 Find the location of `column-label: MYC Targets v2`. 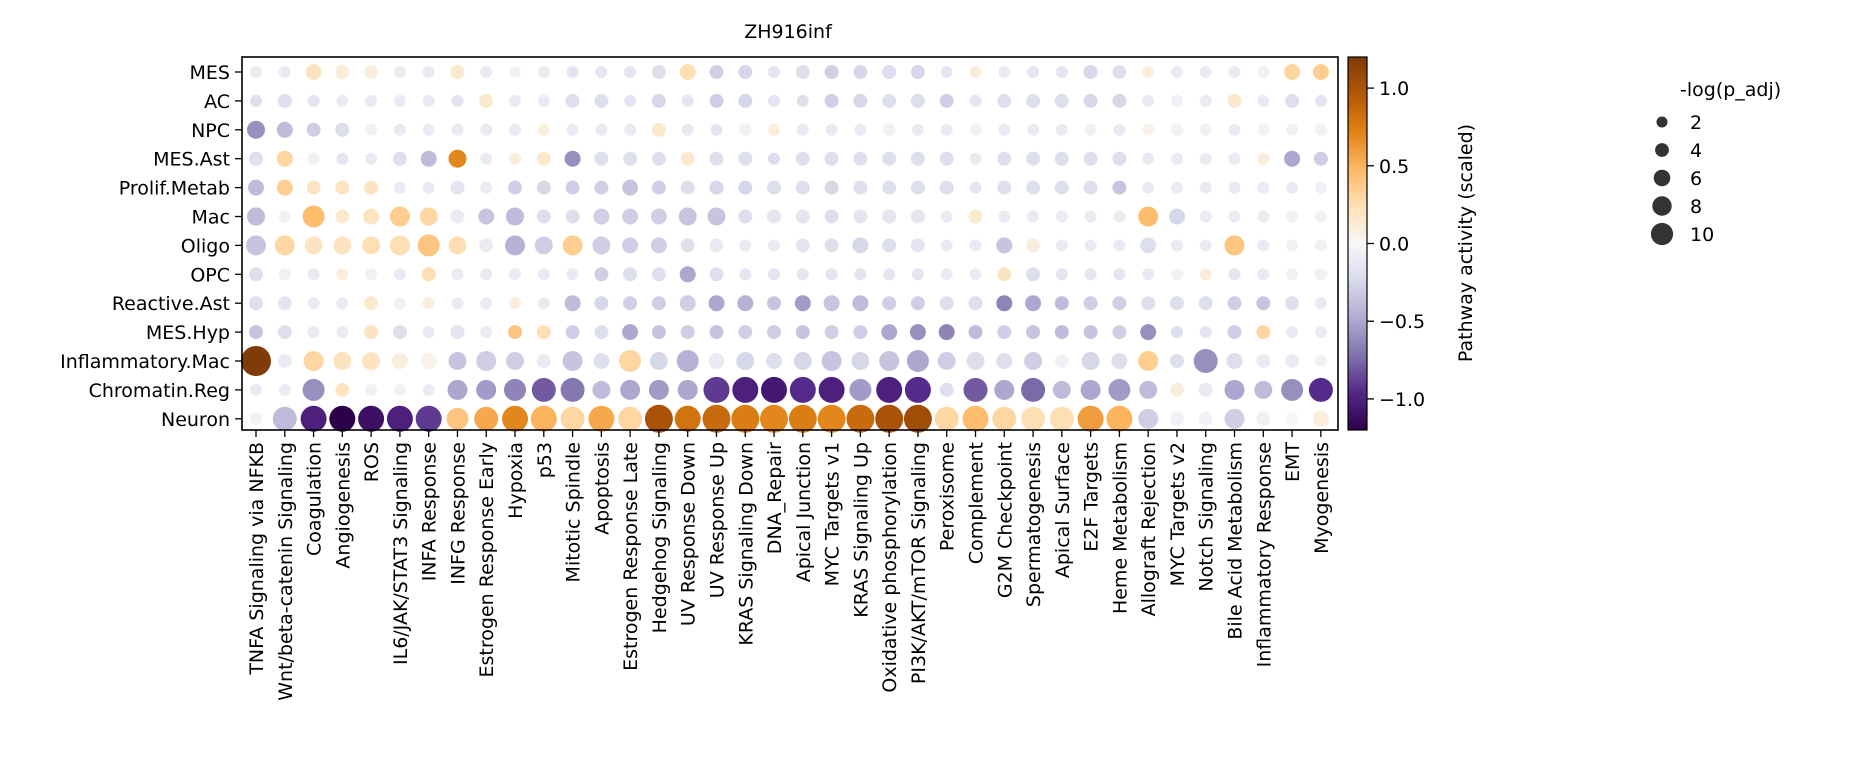

column-label: MYC Targets v2 is located at coordinates (1178, 514).